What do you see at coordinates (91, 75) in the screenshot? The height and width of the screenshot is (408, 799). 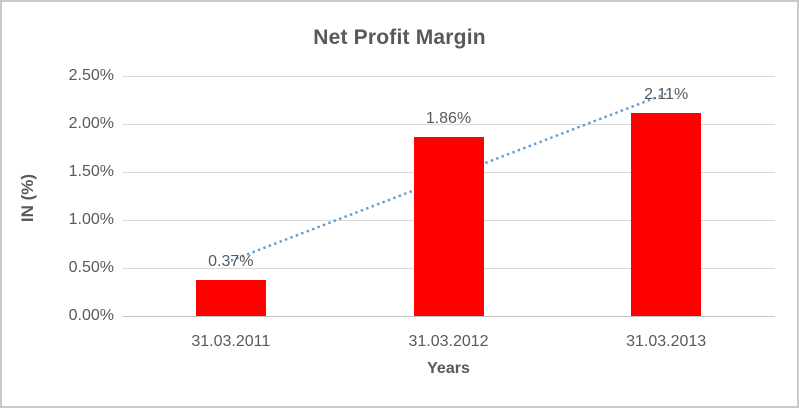 I see `y-tick-label: 2.50%` at bounding box center [91, 75].